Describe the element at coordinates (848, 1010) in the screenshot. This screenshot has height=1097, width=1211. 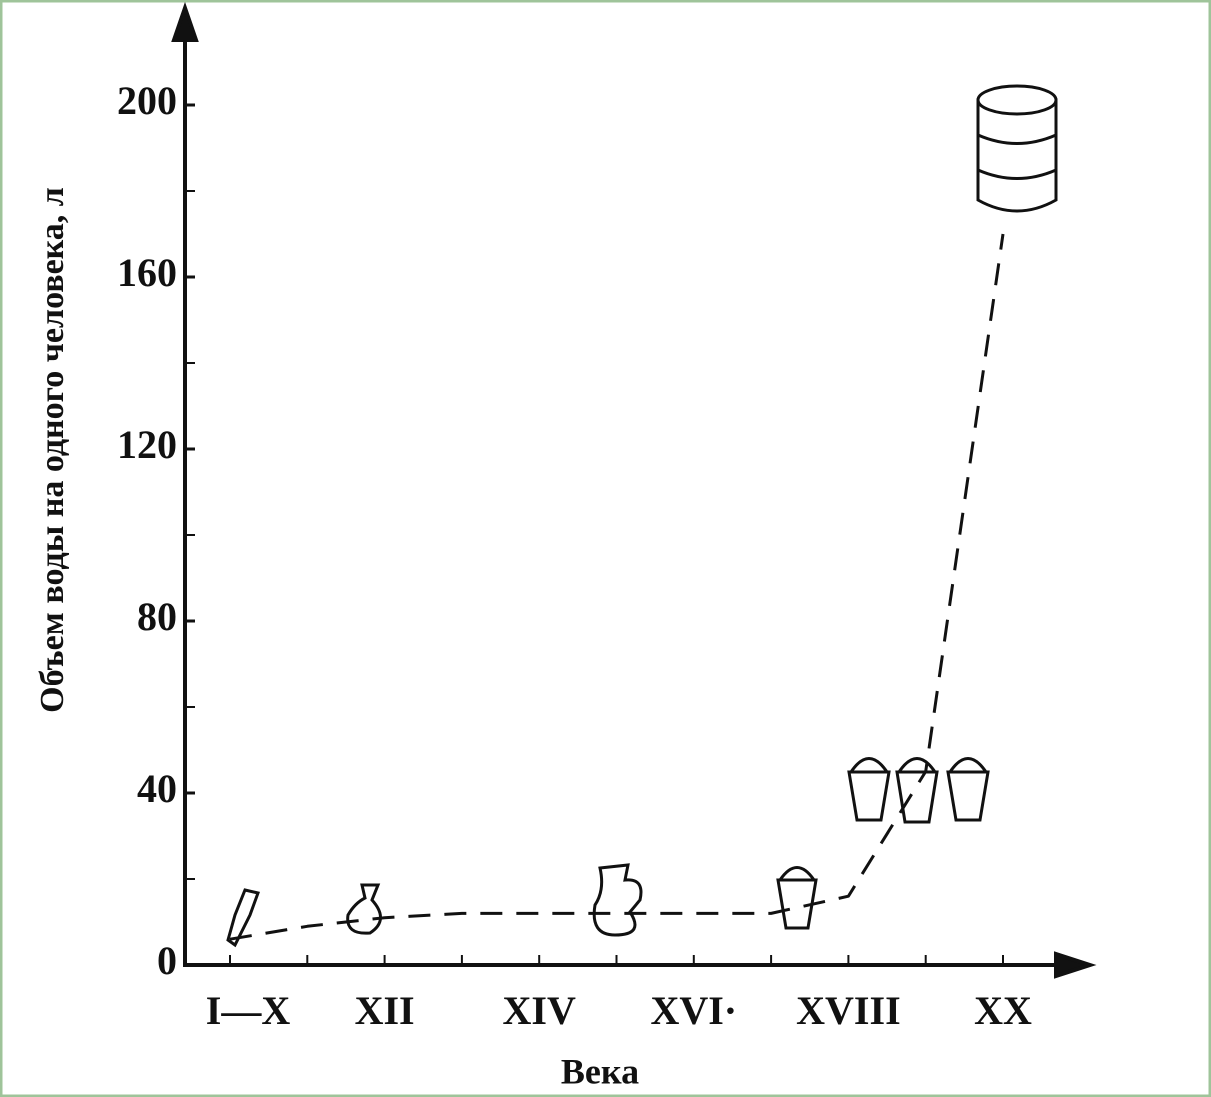
I see `x-tick-label: XVIII` at that location.